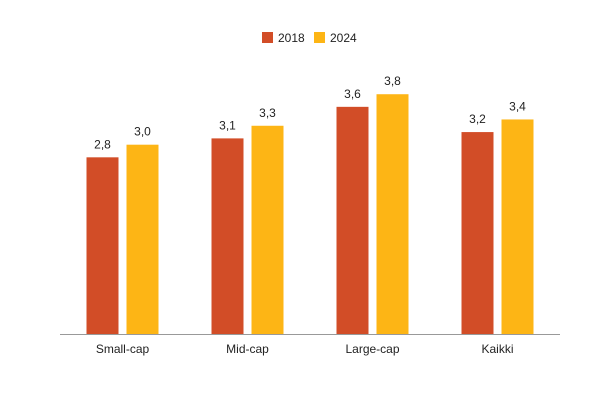 Image resolution: width=600 pixels, height=400 pixels. Describe the element at coordinates (319, 37) in the screenshot. I see `legend-swatch-2024` at that location.